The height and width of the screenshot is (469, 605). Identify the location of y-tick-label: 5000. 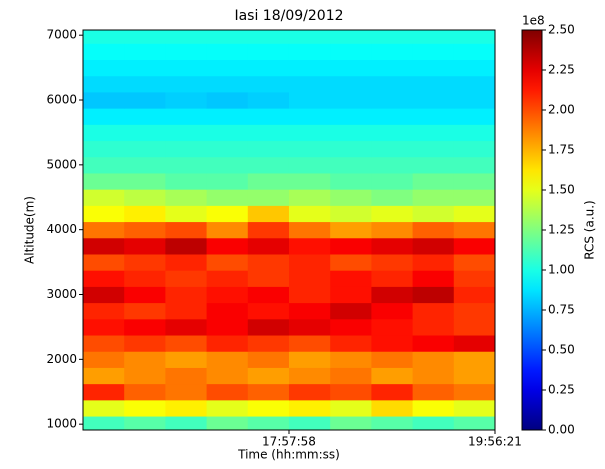
(61, 164).